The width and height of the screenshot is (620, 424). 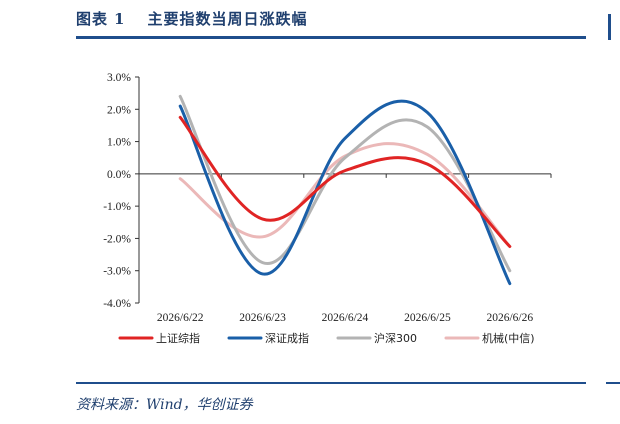 What do you see at coordinates (117, 304) in the screenshot?
I see `y-tick-label: -4.0%` at bounding box center [117, 304].